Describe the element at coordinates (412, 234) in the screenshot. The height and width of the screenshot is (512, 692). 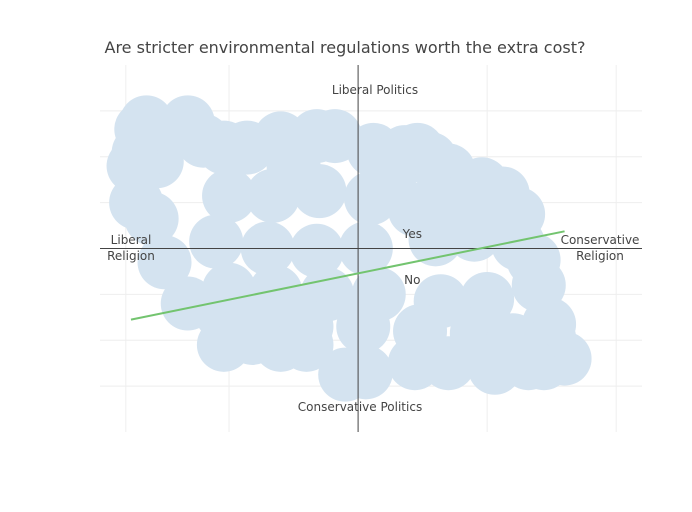
I see `annotation-yes: Yes` at that location.